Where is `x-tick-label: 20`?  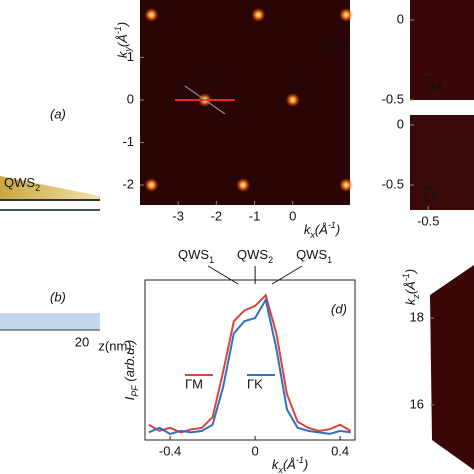
x-tick-label: 20 is located at coordinates (82, 341).